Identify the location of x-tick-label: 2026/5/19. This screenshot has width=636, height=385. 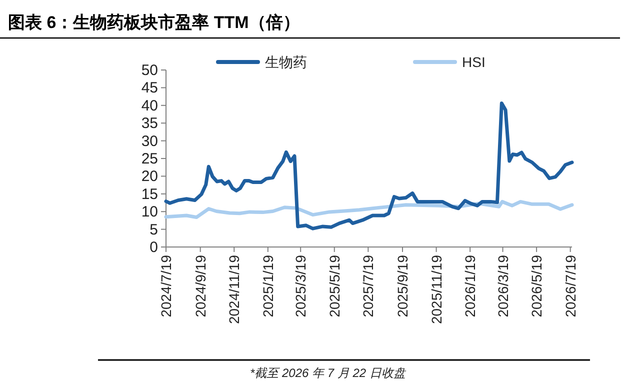
(536, 286).